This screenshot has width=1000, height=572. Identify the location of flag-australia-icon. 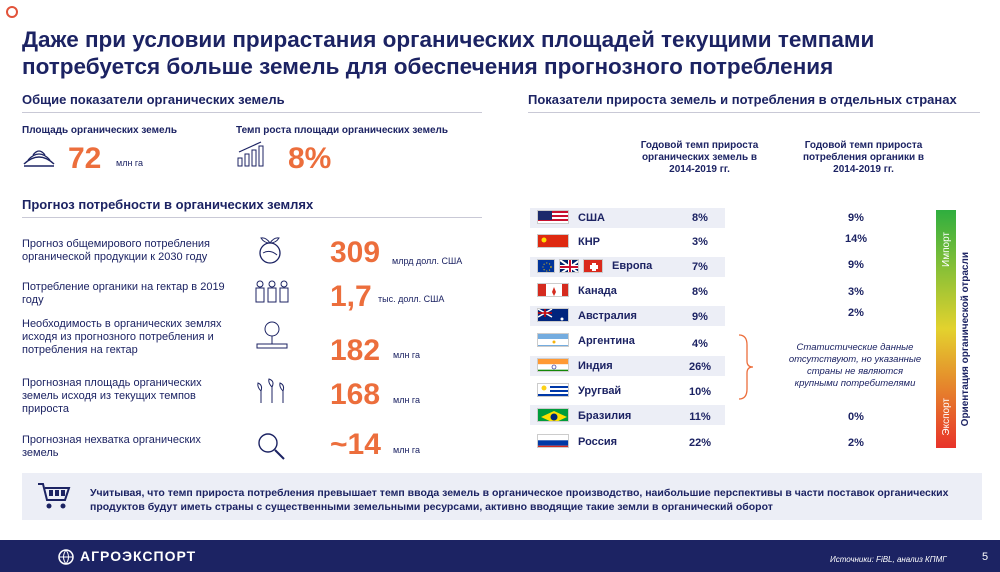
(553, 315).